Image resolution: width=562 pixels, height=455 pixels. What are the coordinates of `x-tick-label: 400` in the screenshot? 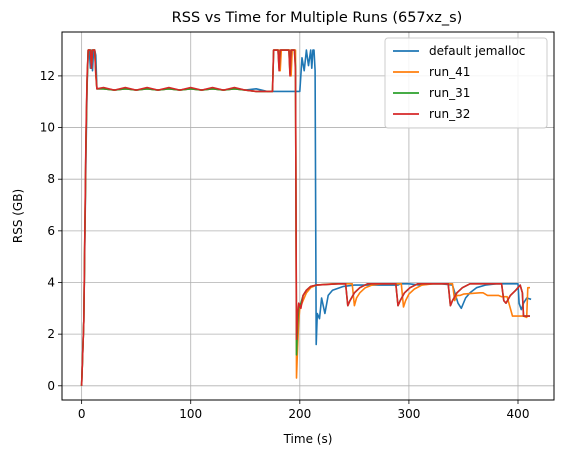 It's located at (518, 414).